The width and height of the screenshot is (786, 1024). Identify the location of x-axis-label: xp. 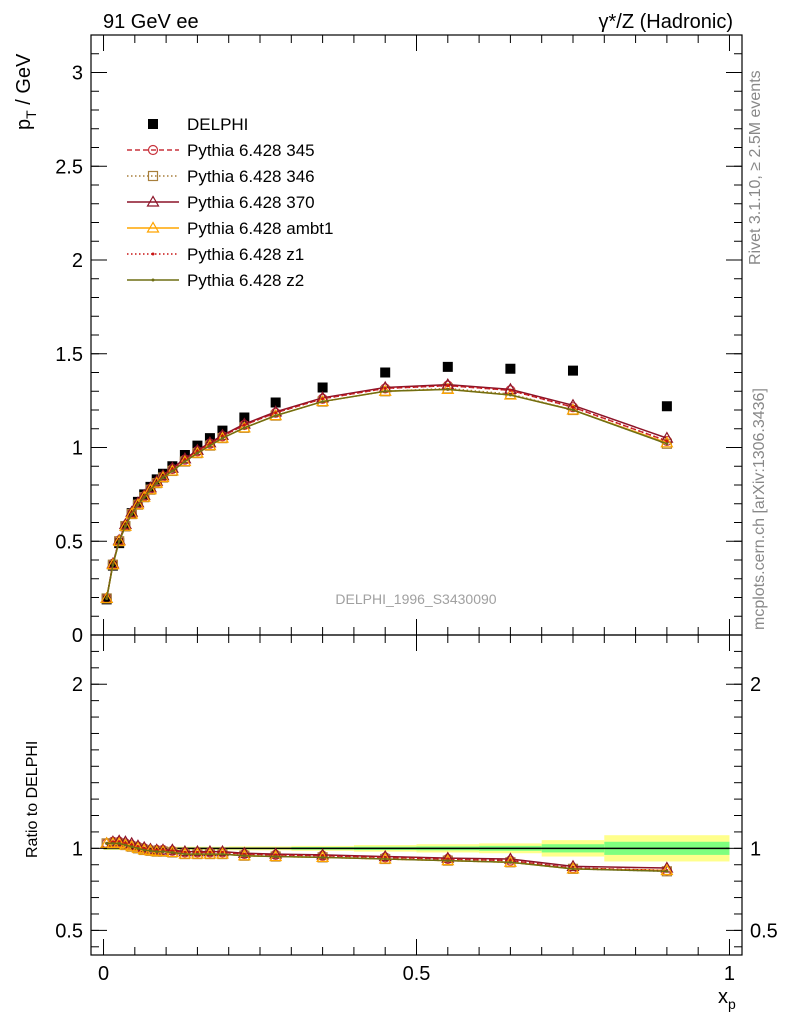
(727, 999).